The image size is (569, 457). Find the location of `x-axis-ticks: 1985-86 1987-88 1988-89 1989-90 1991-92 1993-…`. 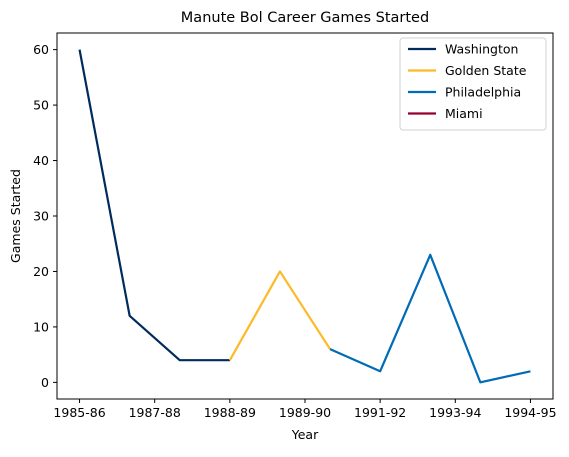

x-axis-ticks: 1985-86 1987-88 1988-89 1989-90 1991-92 1993-… is located at coordinates (305, 409).